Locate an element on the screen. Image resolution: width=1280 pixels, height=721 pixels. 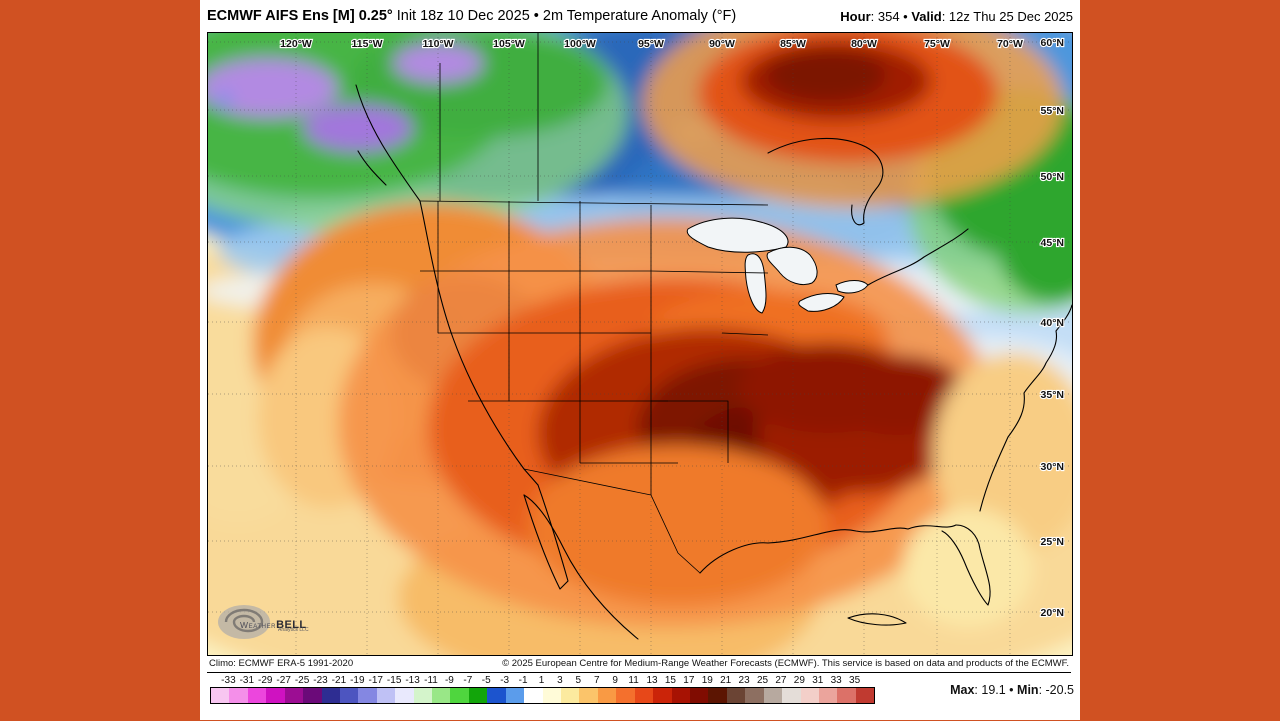
watermark-brand: WeatherBELL is located at coordinates (273, 624).